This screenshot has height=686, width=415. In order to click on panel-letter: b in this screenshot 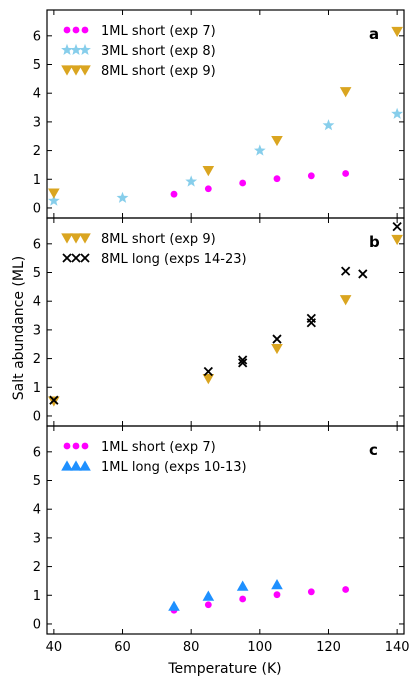, I will do `click(374, 242)`.